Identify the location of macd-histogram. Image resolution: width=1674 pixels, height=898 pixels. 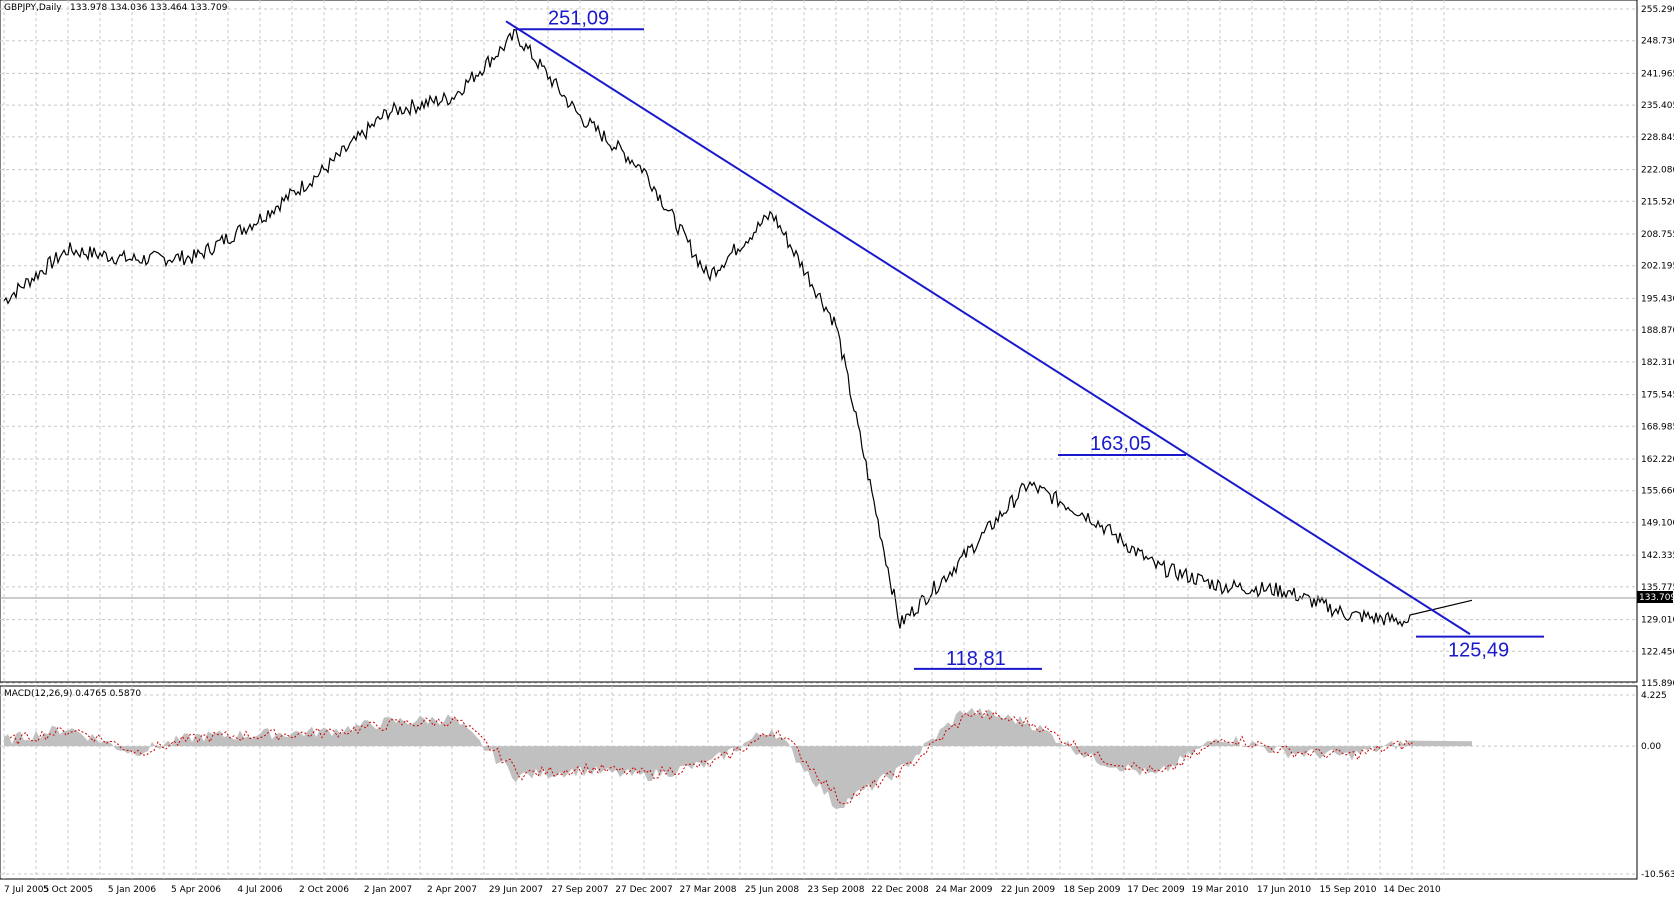
(738, 758).